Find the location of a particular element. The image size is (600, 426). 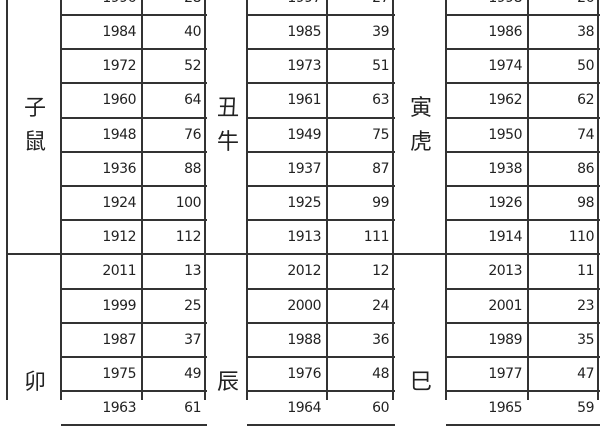

year-cell: 1914 is located at coordinates (505, 237).